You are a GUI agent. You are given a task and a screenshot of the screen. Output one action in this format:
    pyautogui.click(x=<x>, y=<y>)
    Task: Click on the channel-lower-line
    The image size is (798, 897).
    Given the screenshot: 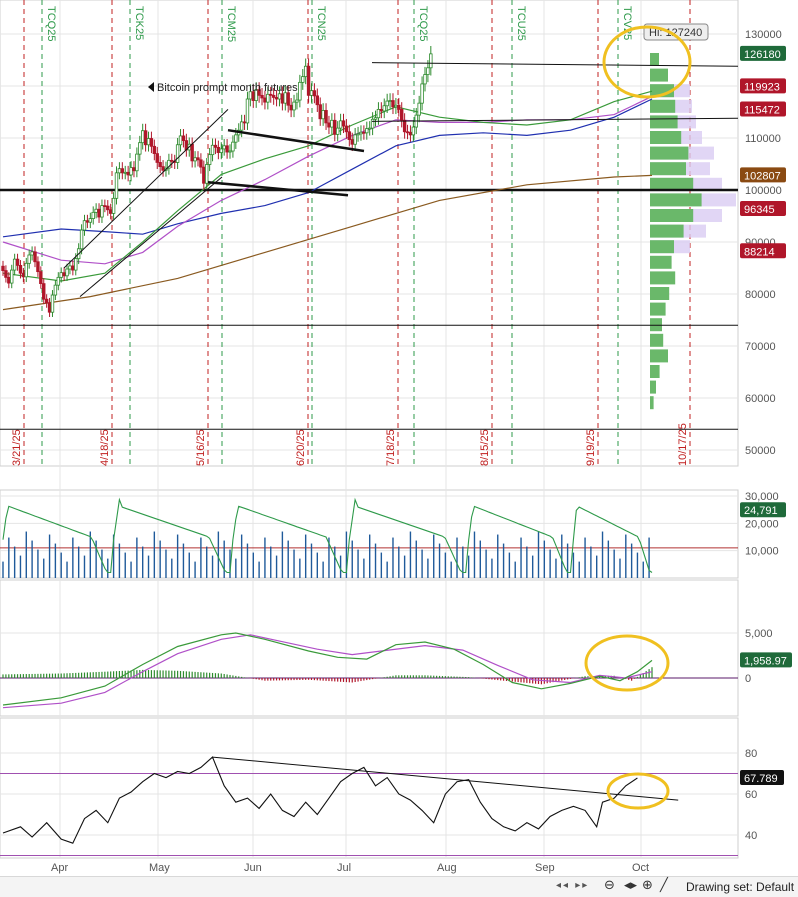 What is the action you would take?
    pyautogui.click(x=151, y=236)
    